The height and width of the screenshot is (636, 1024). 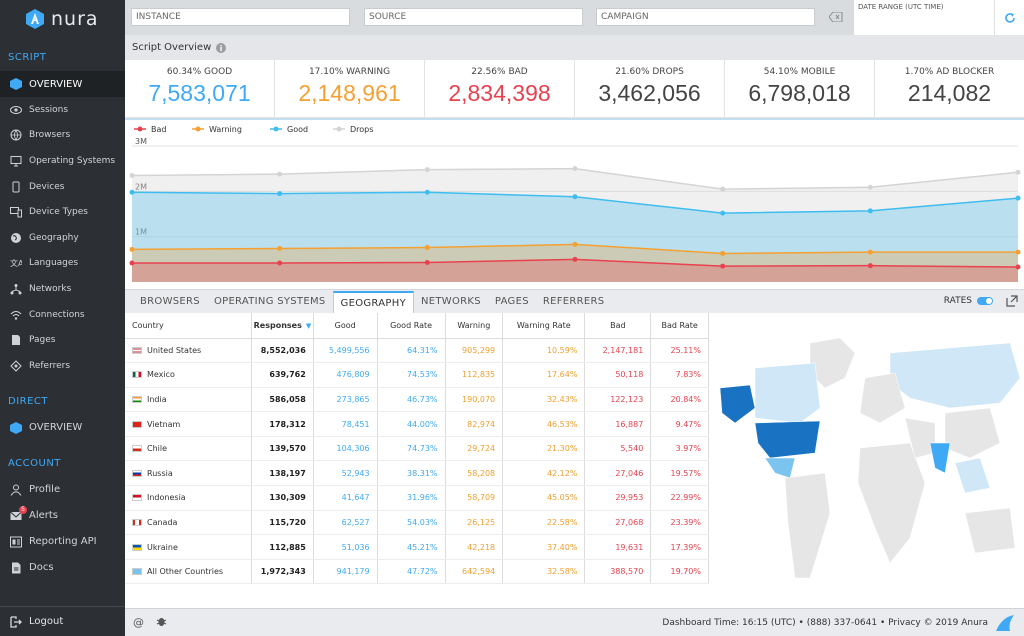 I want to click on tab-networks: NETWORKS, so click(x=450, y=301).